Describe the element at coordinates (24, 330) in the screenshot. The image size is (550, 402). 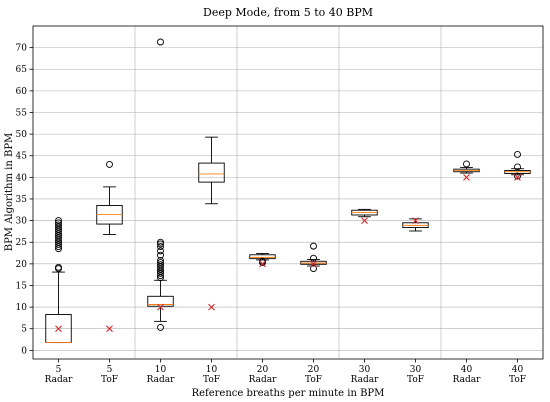
I see `y-tick-label: 5` at that location.